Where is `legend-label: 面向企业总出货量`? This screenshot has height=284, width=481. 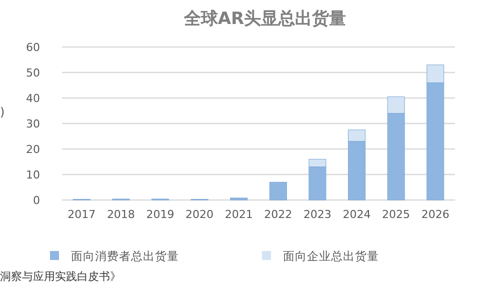 legend-label: 面向企业总出货量 is located at coordinates (331, 256).